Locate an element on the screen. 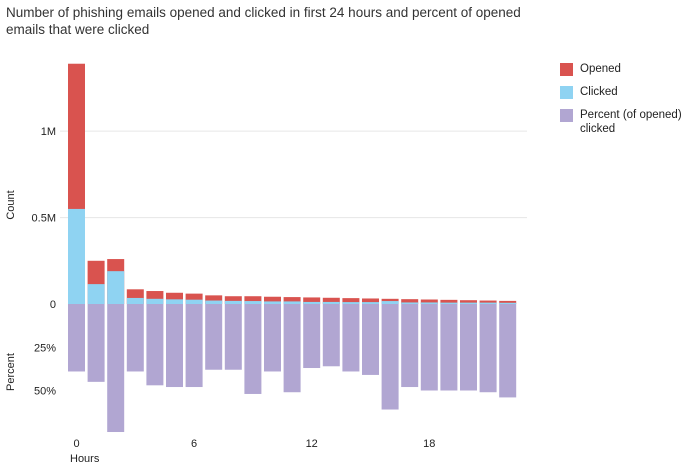 The height and width of the screenshot is (472, 687). legend-item-percent: Percent (of opened) clicked is located at coordinates (622, 122).